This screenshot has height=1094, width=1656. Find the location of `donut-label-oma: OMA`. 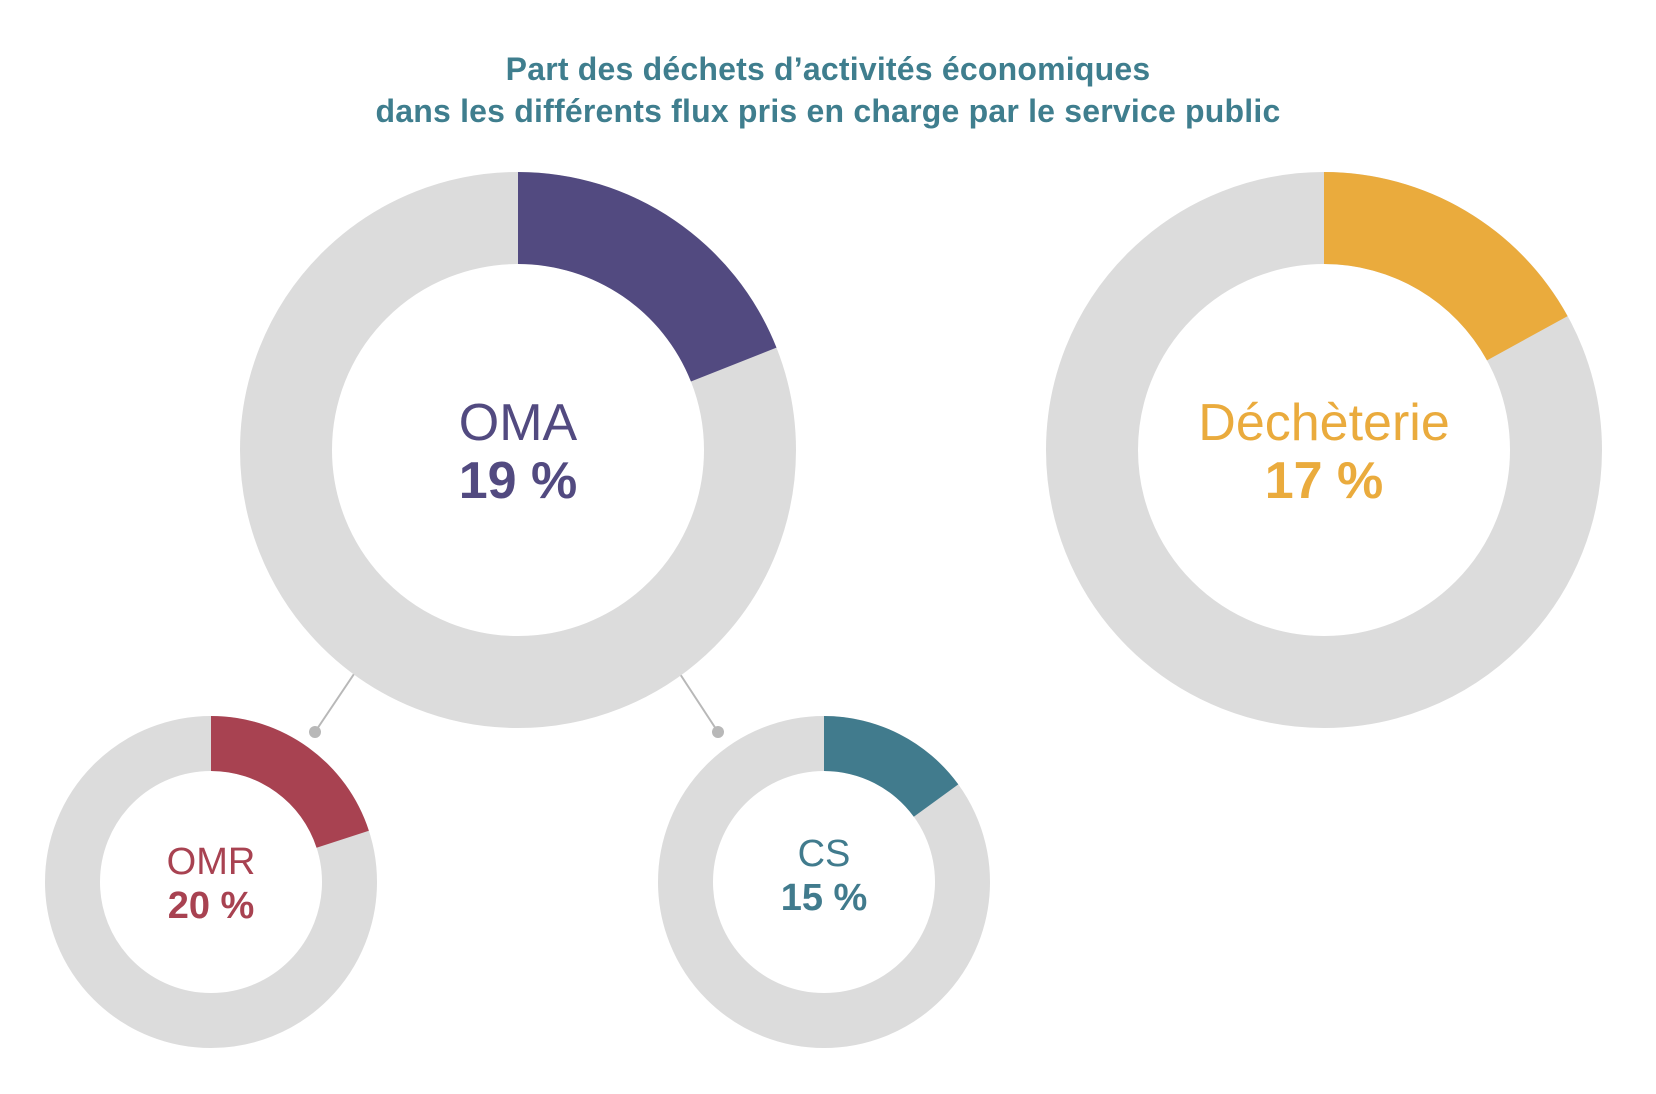

donut-label-oma: OMA is located at coordinates (518, 423).